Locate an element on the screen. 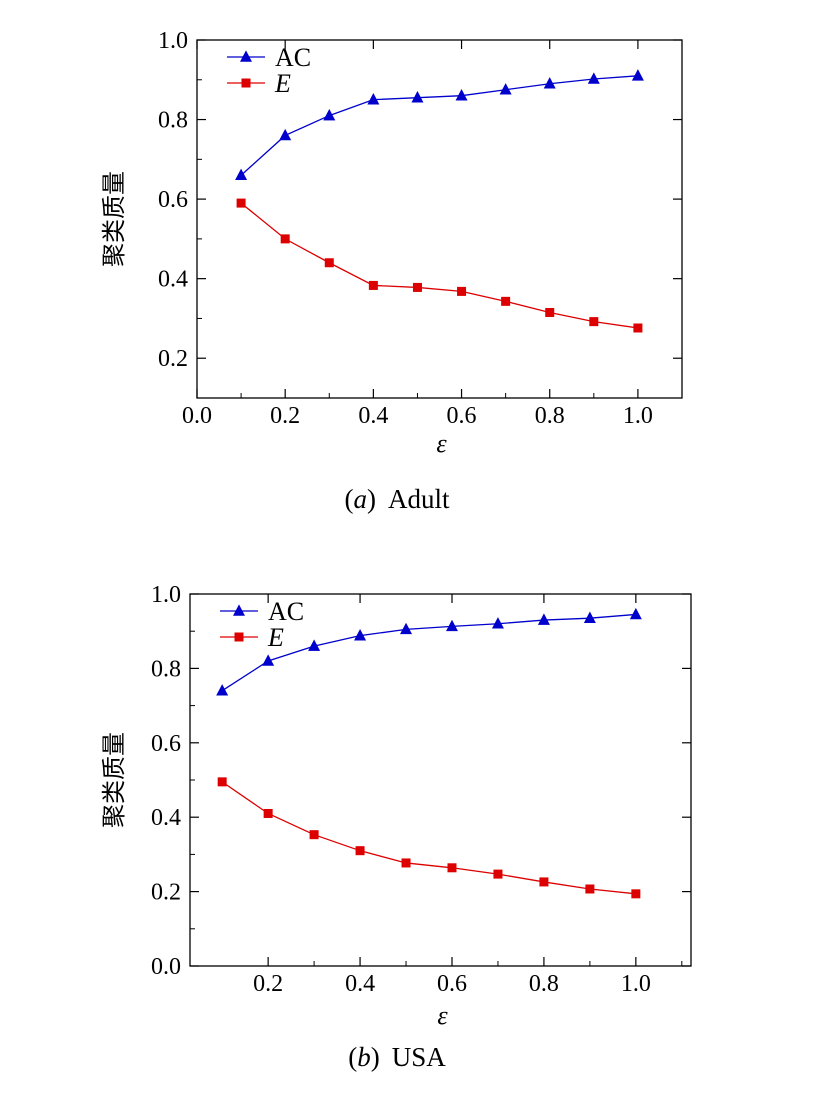  caption-tag: a is located at coordinates (360, 499).